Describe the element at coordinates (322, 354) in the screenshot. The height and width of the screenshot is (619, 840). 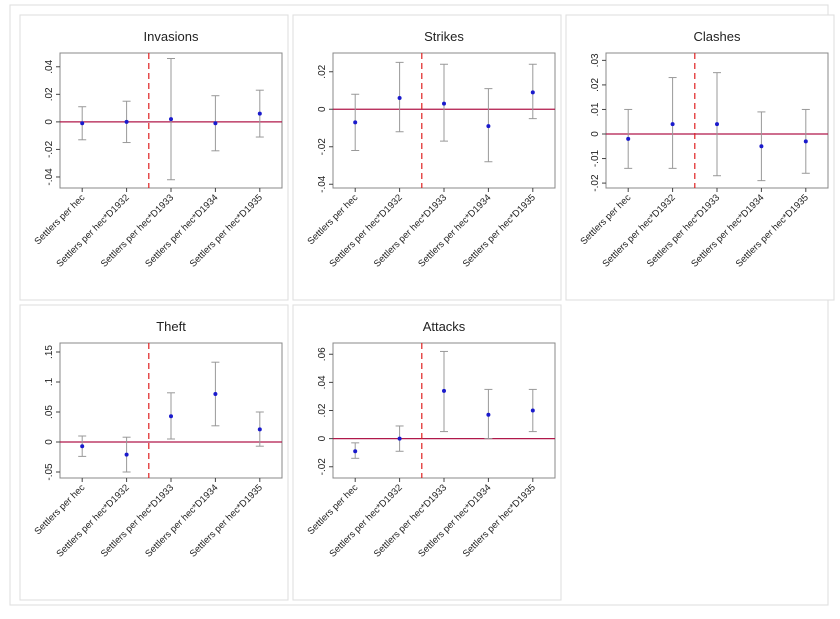
I see `y-tick-label: .06` at that location.